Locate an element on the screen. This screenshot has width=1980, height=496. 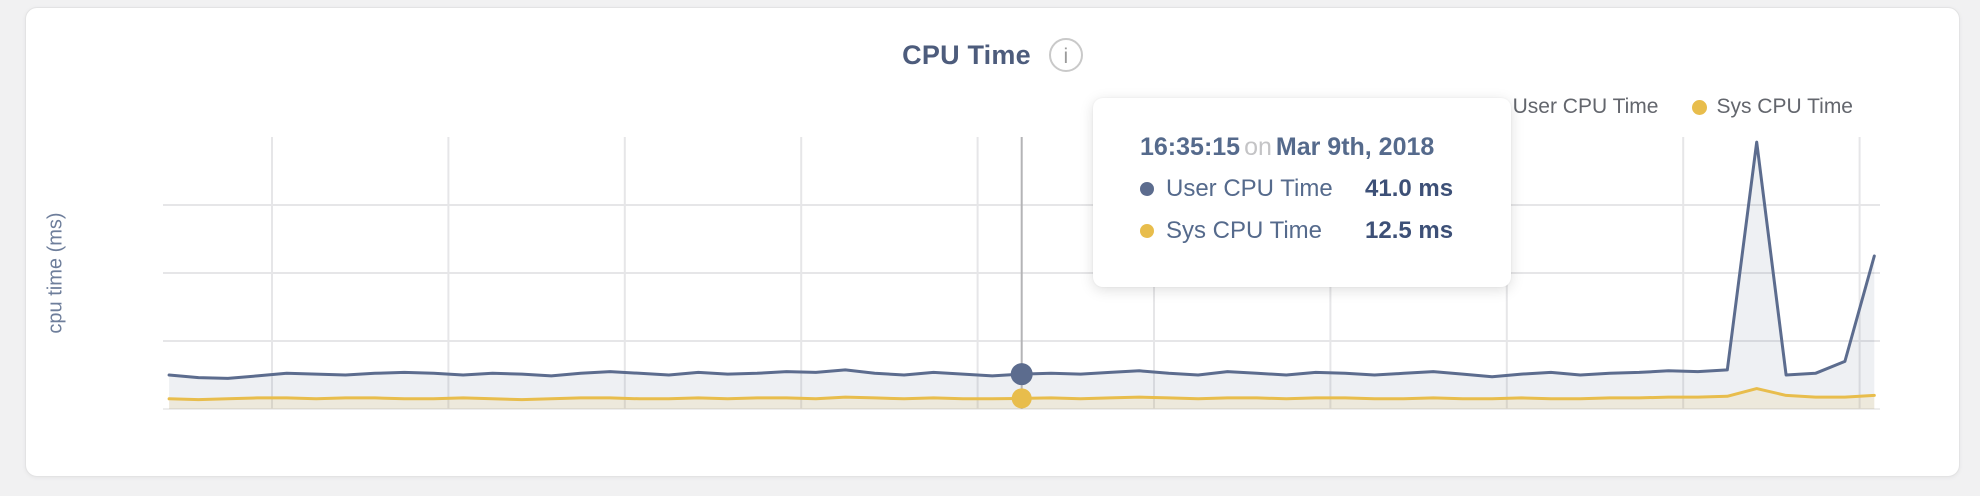
legend-label: User CPU Time is located at coordinates (1585, 106).